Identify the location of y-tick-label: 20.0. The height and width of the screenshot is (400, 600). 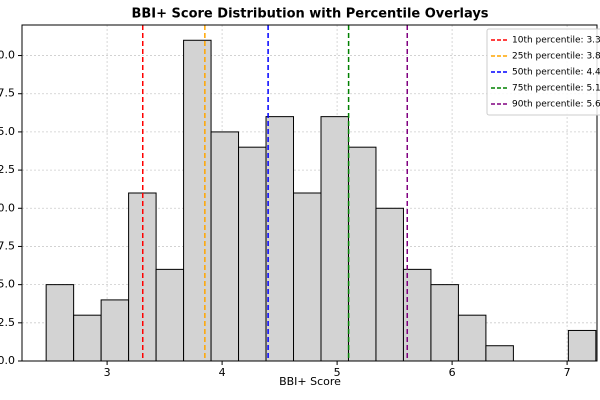
(7, 55).